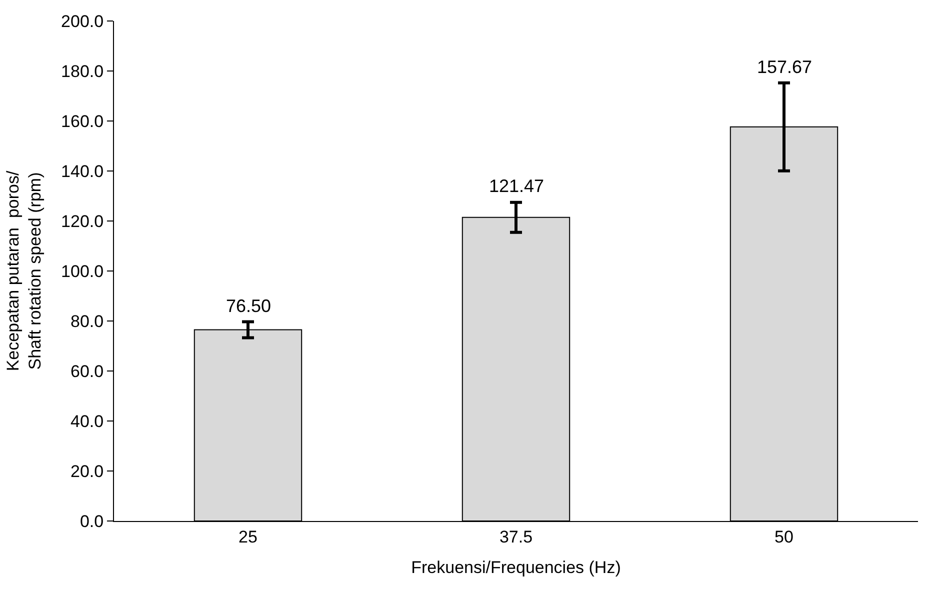  Describe the element at coordinates (249, 306) in the screenshot. I see `data-label: 76.50` at that location.